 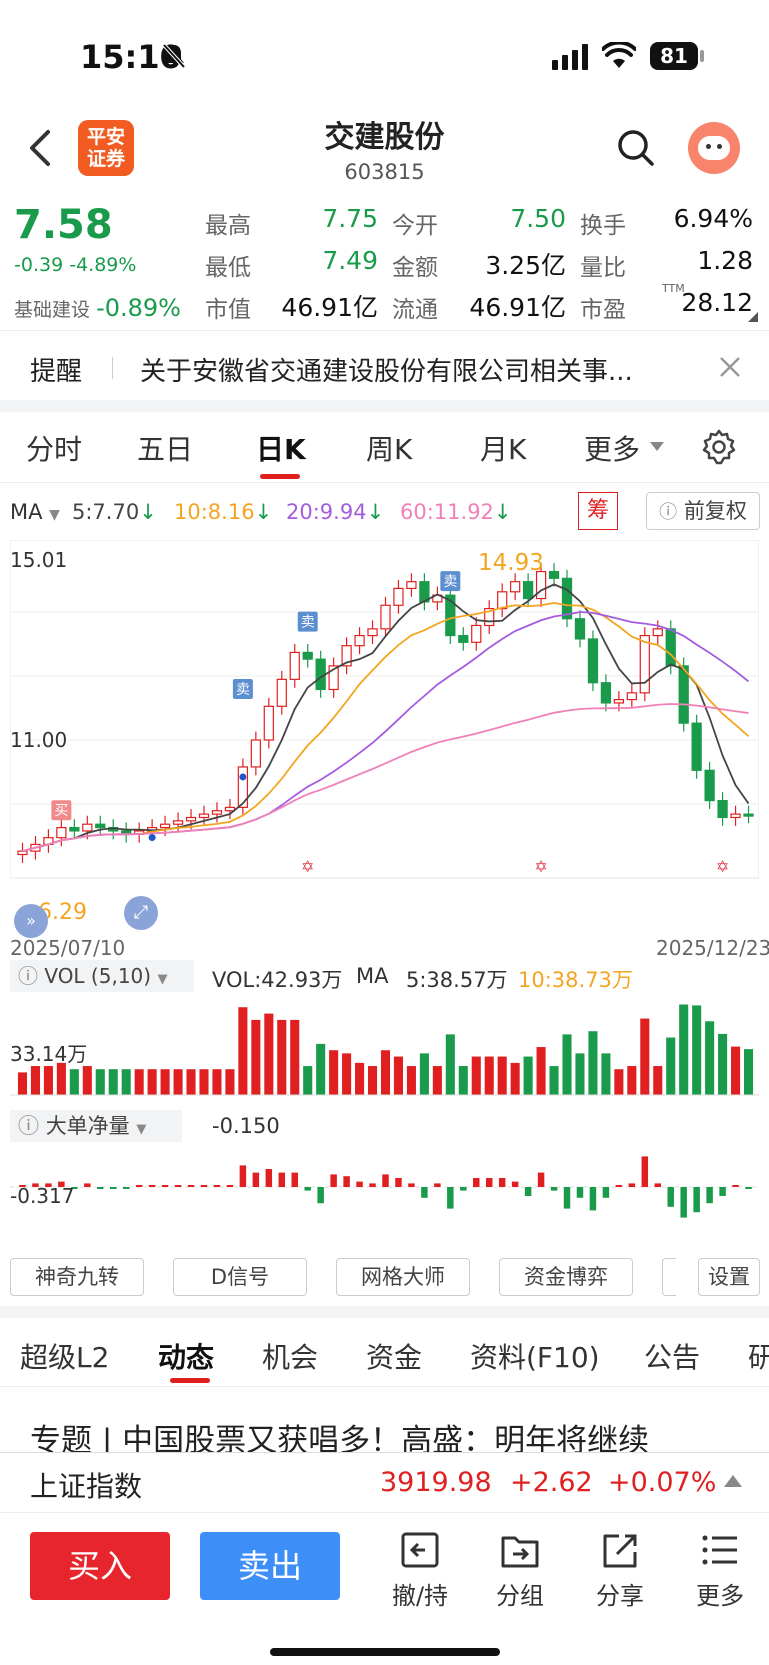 What do you see at coordinates (394, 1357) in the screenshot?
I see `info-tab: 资金` at bounding box center [394, 1357].